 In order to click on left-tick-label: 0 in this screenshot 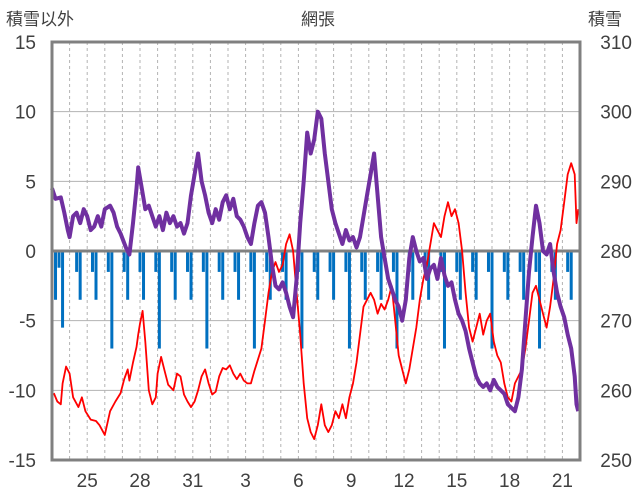, I will do `click(30, 252)`.